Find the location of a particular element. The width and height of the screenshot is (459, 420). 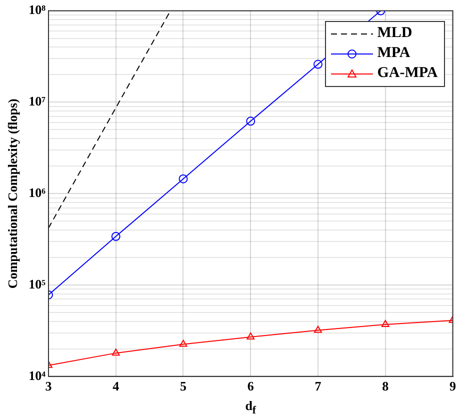

y-tick-label: 10⁶ is located at coordinates (37, 192).